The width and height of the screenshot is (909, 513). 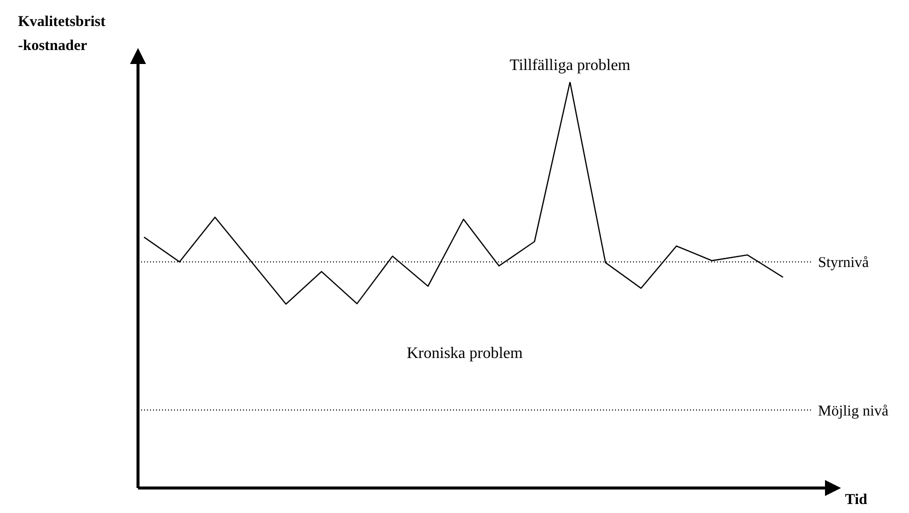 What do you see at coordinates (570, 65) in the screenshot?
I see `text: Tillfälliga problem` at bounding box center [570, 65].